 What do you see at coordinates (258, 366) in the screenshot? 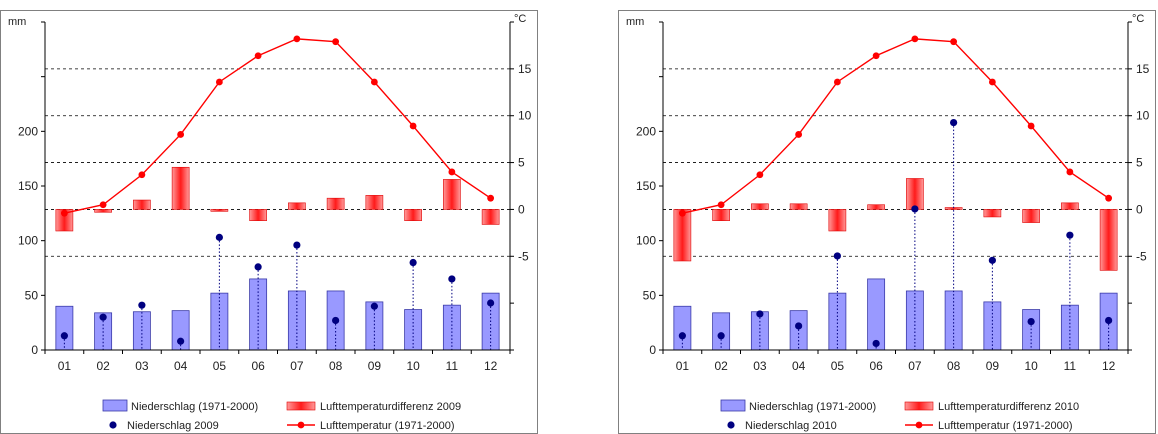
I see `x-tick-label: 06` at bounding box center [258, 366].